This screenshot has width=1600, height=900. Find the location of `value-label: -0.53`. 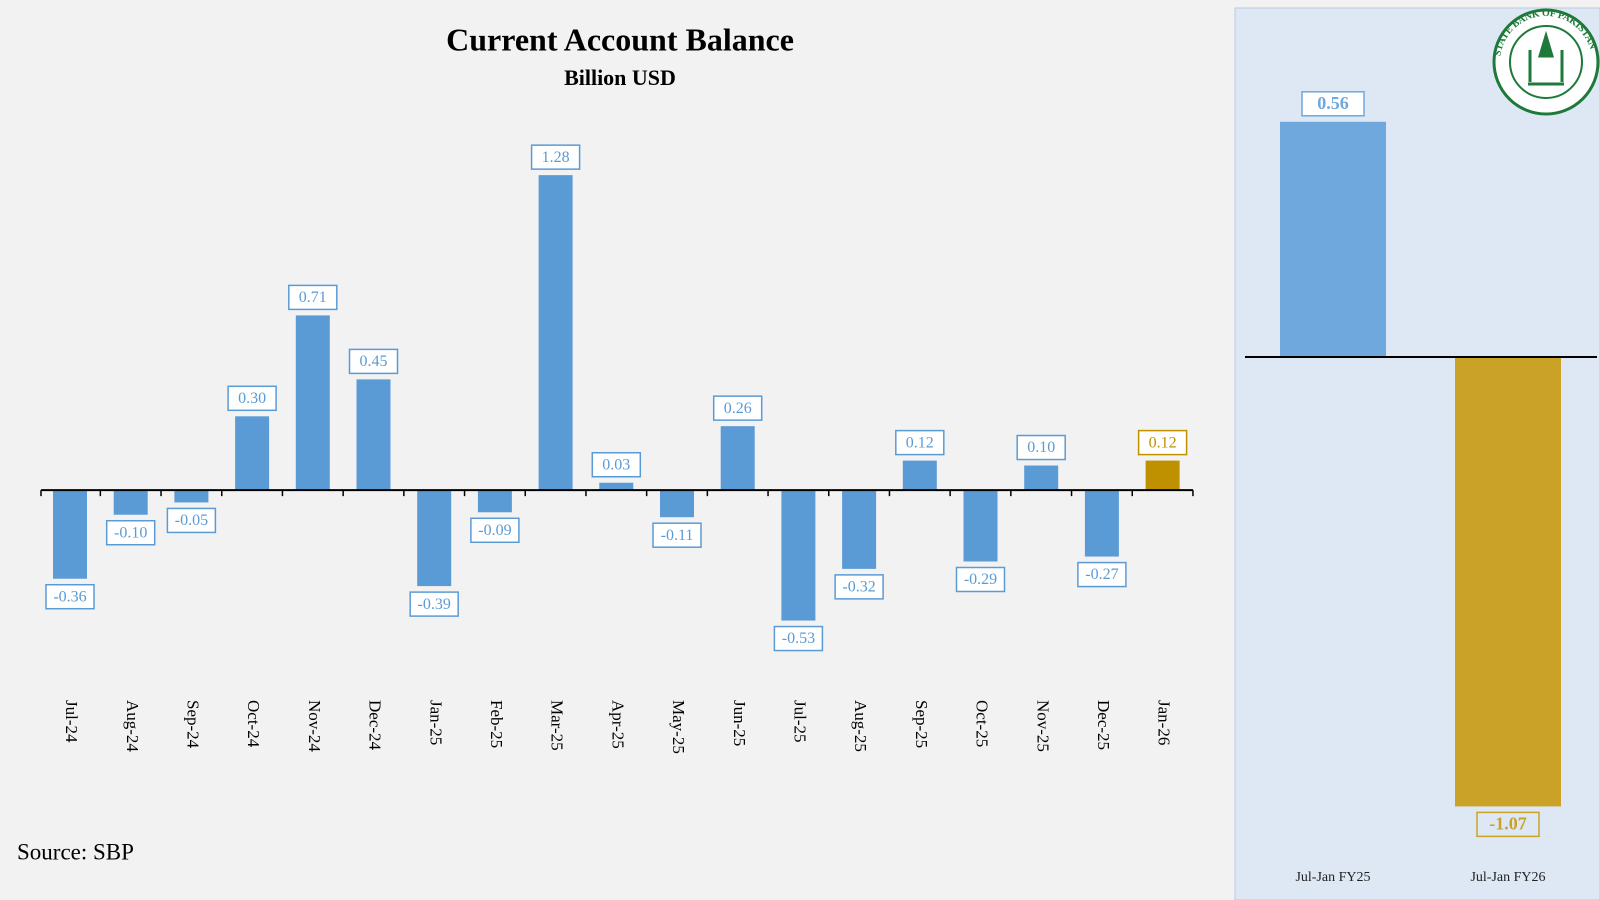

value-label: -0.53 is located at coordinates (798, 638).